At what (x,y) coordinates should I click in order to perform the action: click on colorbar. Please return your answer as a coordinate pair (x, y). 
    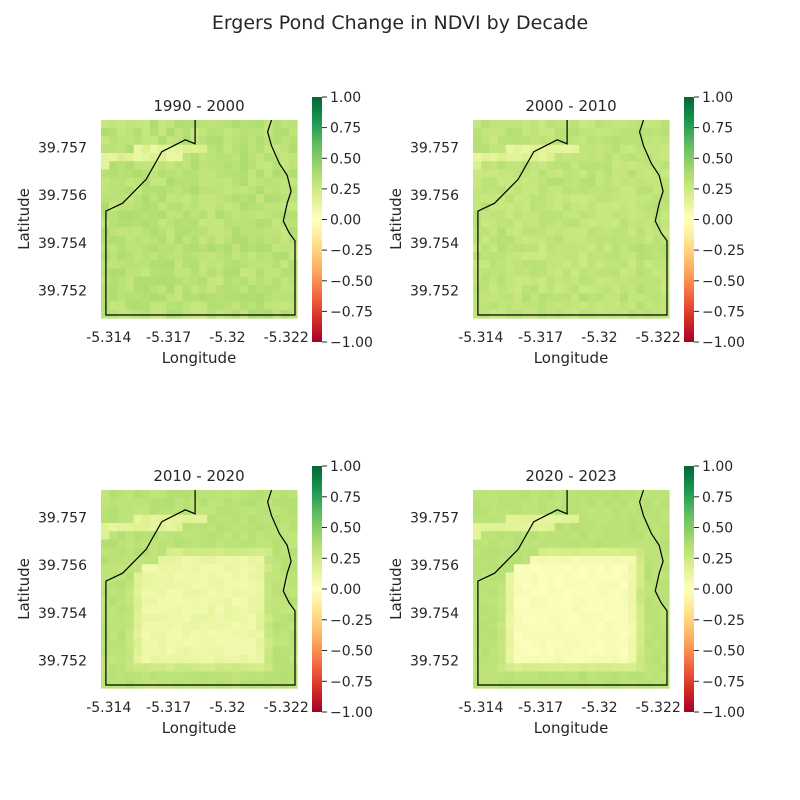
    Looking at the image, I should click on (317, 589).